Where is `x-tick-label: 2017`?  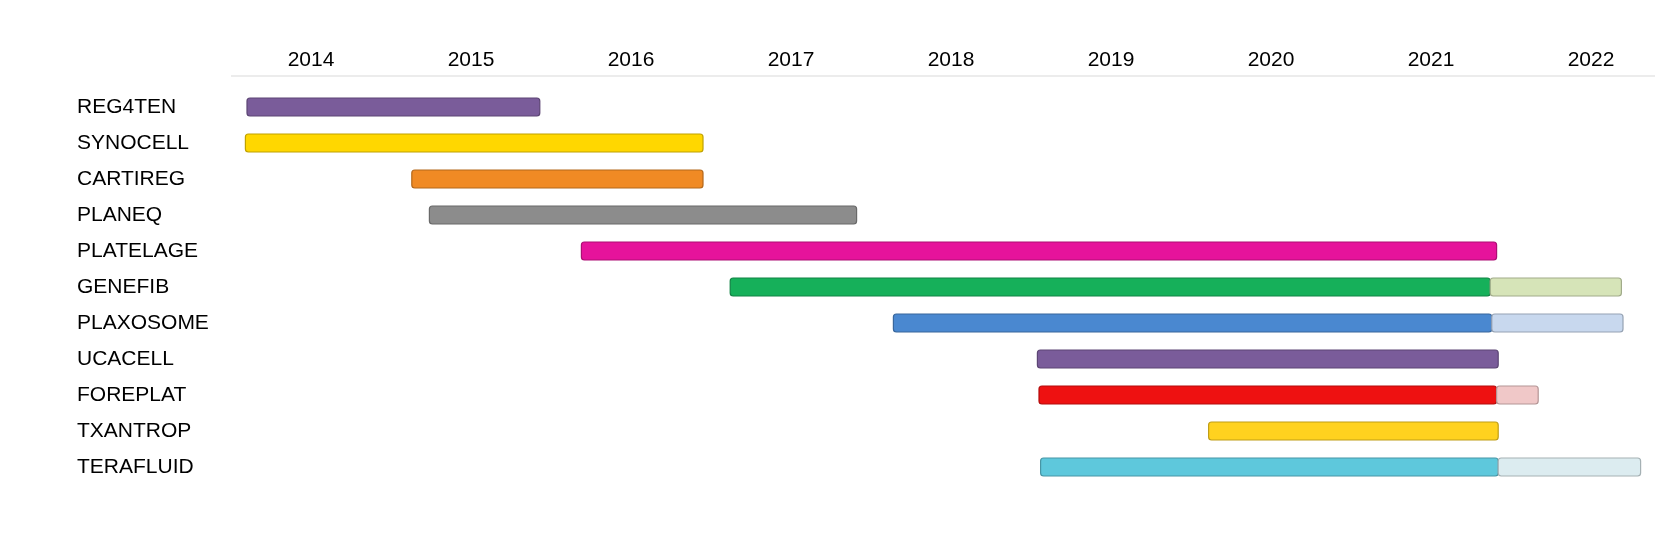 x-tick-label: 2017 is located at coordinates (791, 58).